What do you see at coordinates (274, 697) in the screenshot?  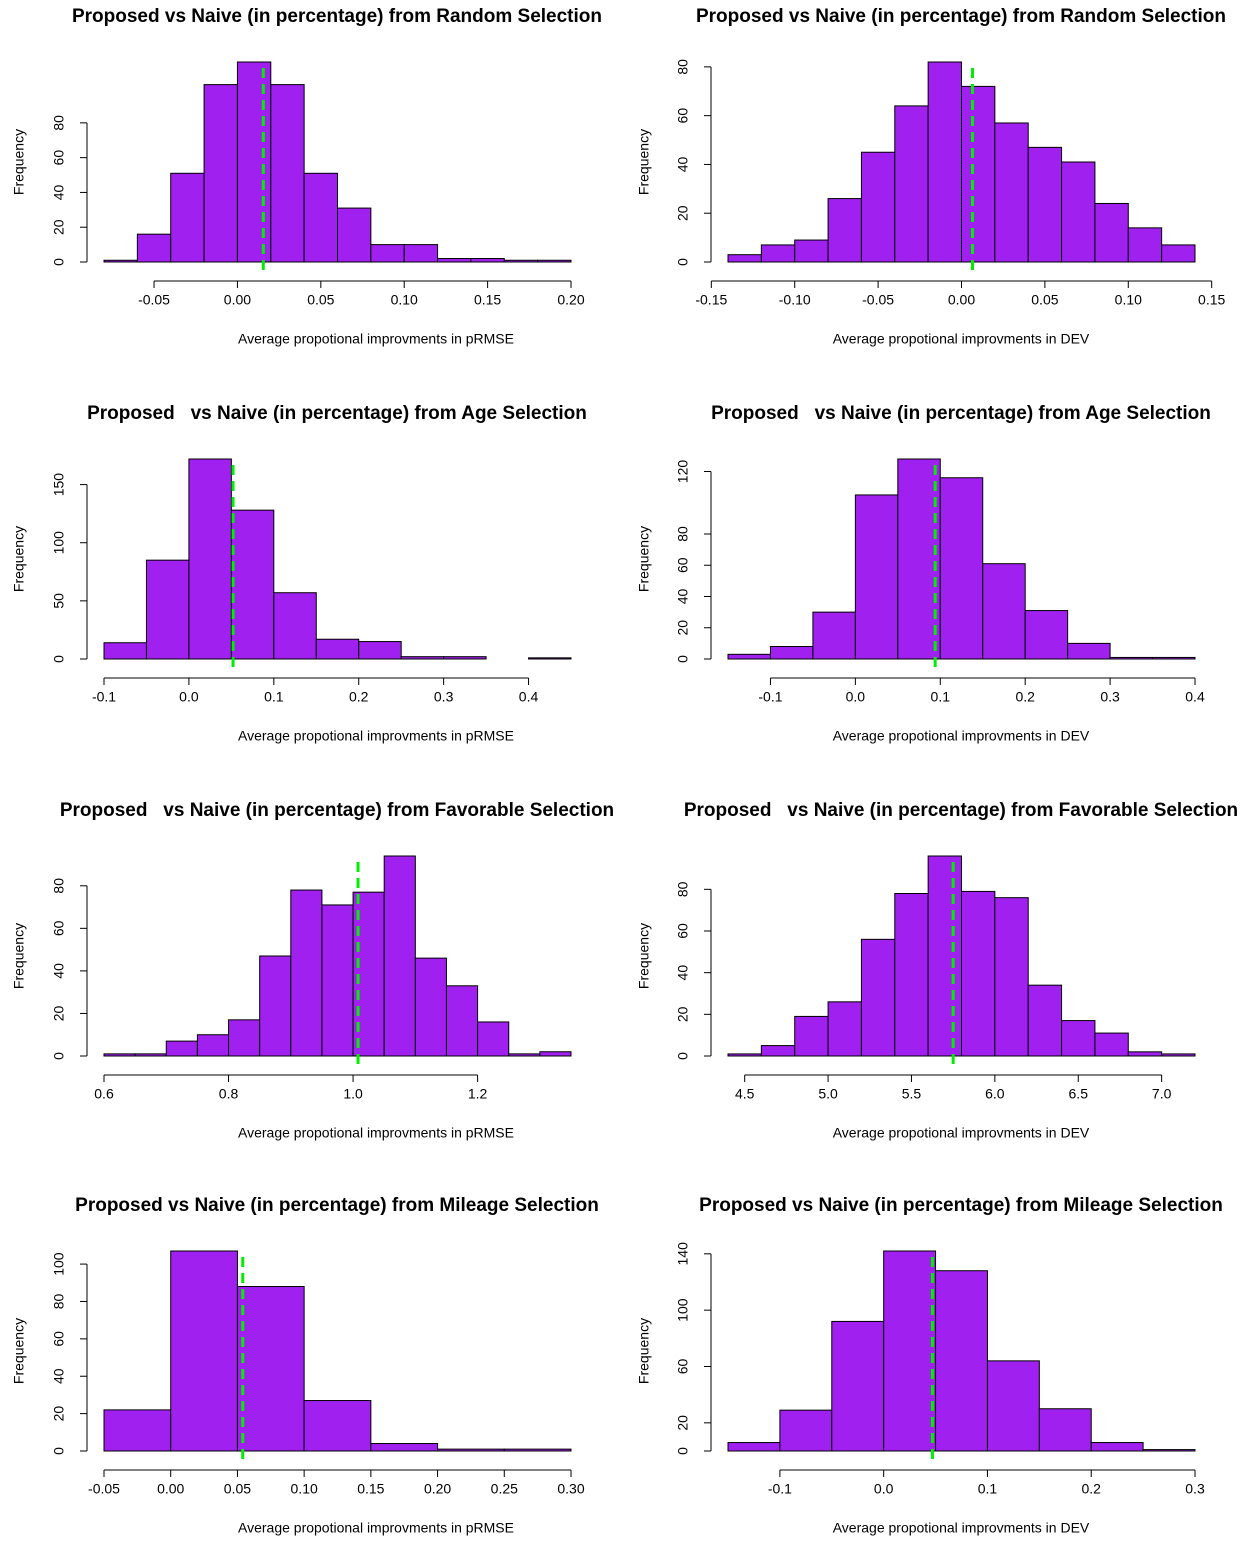 I see `x-tick-label: 0.1` at bounding box center [274, 697].